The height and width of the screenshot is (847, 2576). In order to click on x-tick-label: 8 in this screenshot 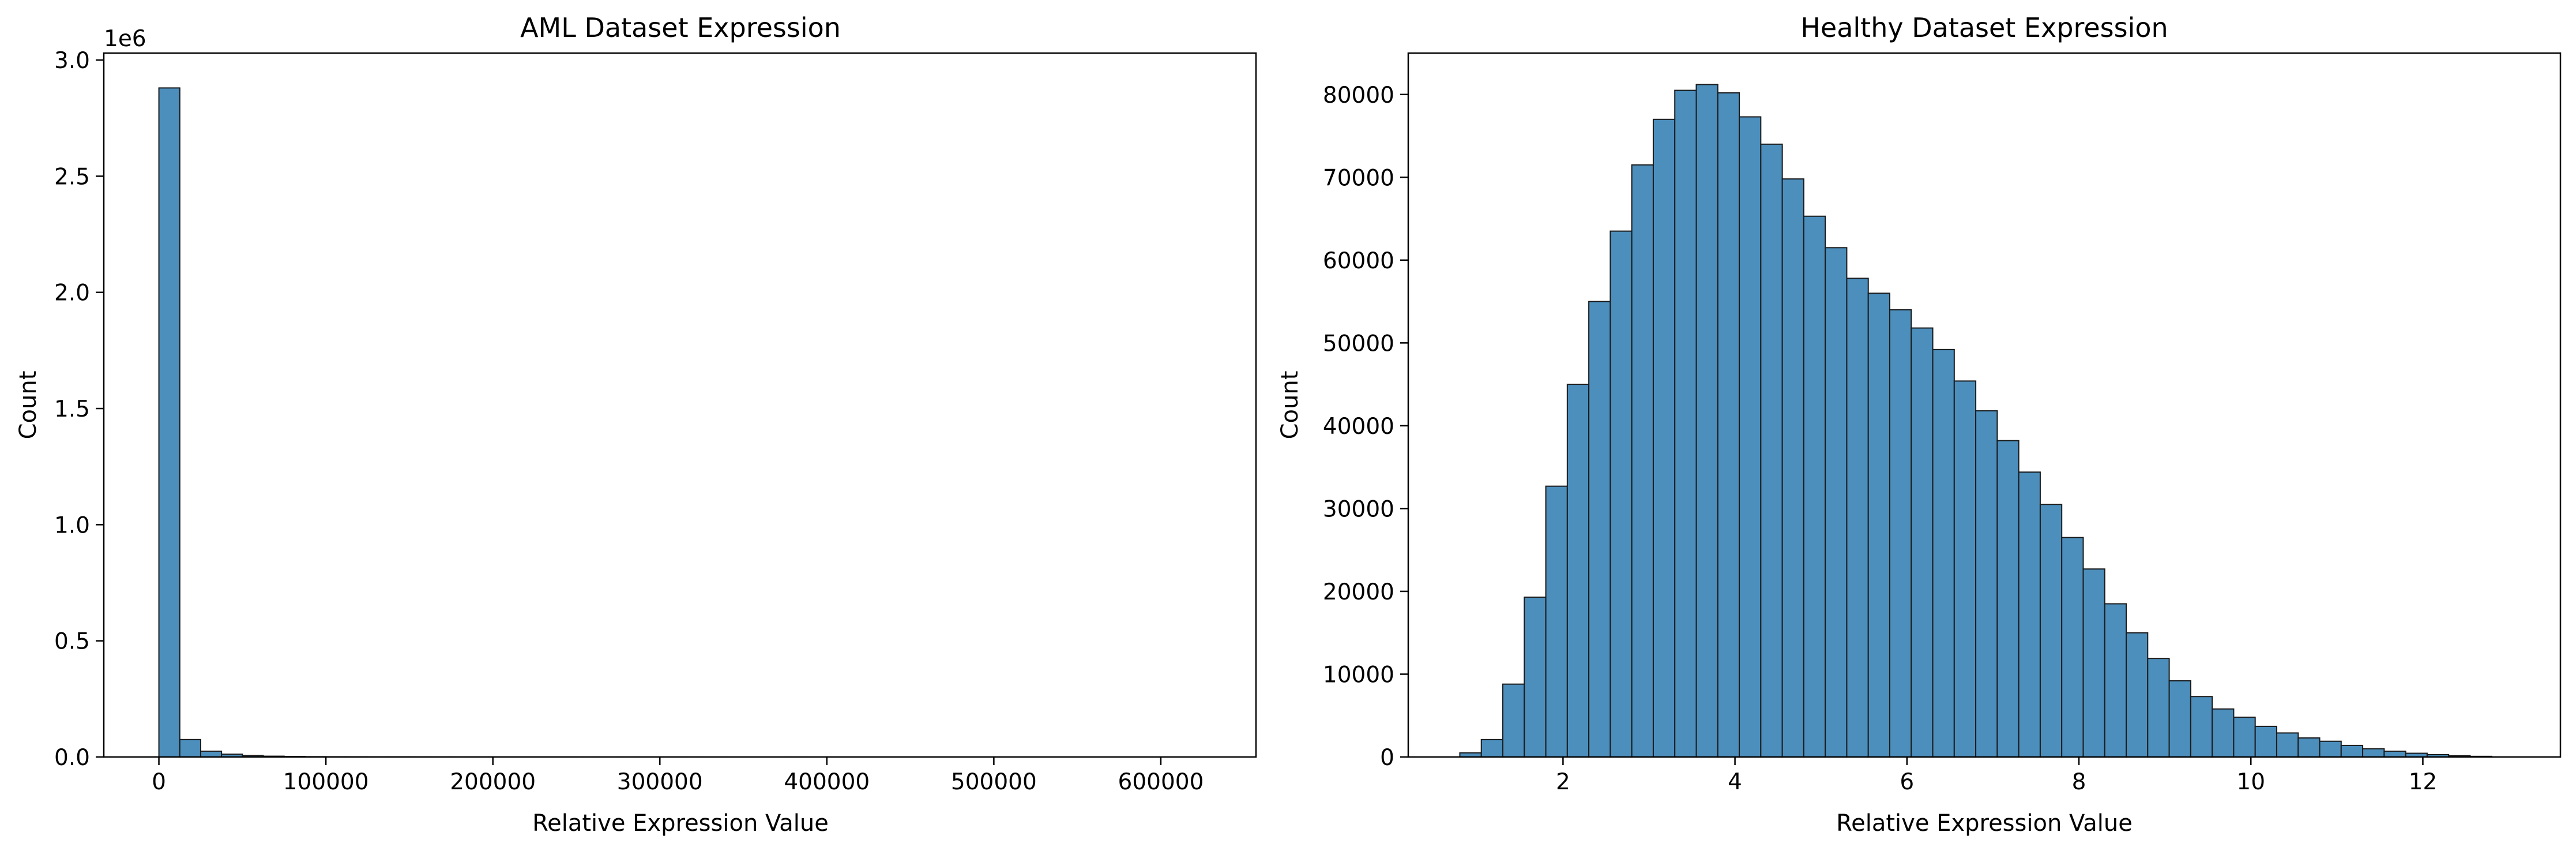, I will do `click(2079, 782)`.